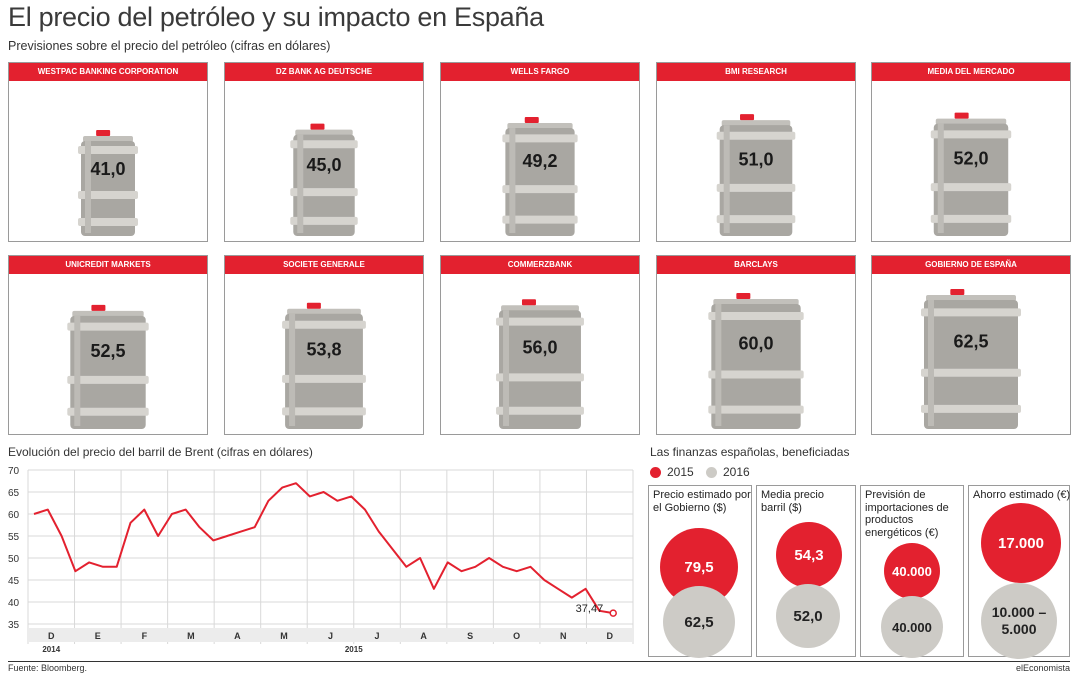 Image resolution: width=1078 pixels, height=676 pixels. I want to click on forecast-card: MEDIA DEL MERCADO 52,0, so click(971, 152).